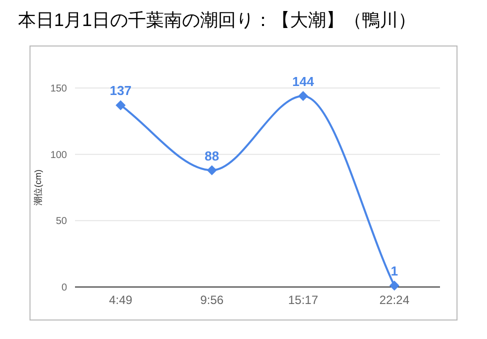 Image resolution: width=487 pixels, height=339 pixels. I want to click on data-label: 1, so click(394, 271).